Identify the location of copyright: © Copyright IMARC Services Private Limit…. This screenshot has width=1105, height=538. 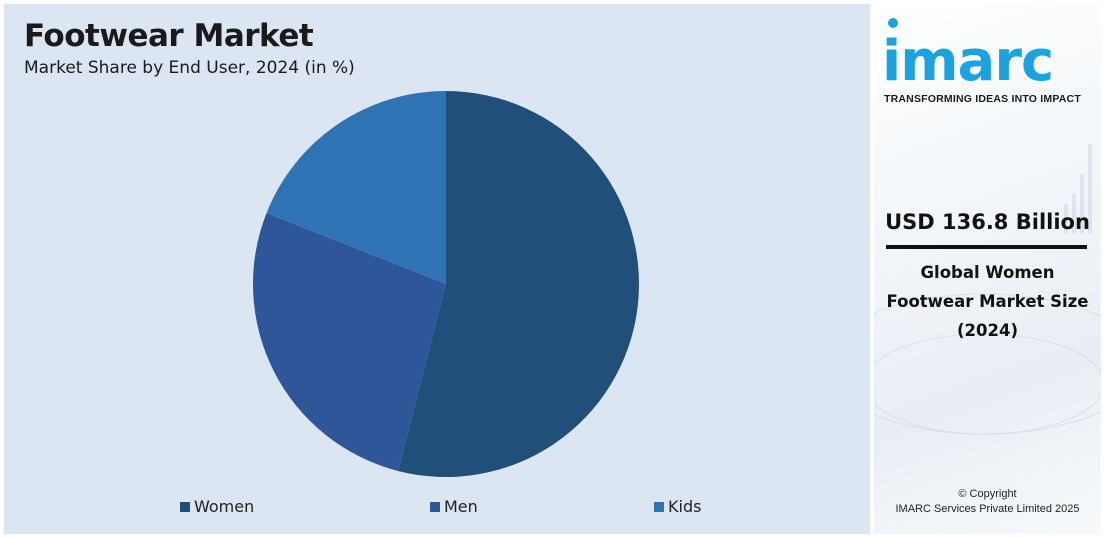
(987, 502).